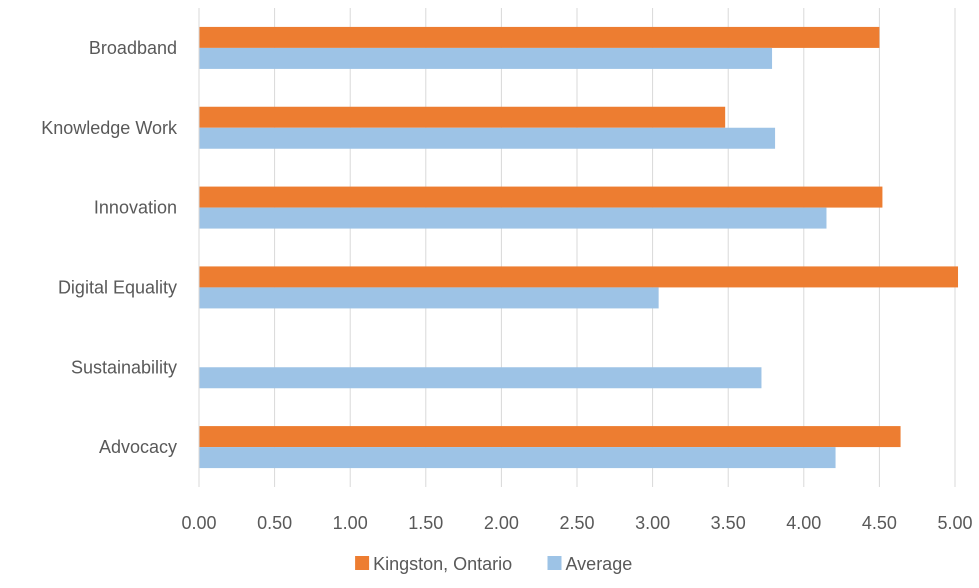 The width and height of the screenshot is (979, 588). Describe the element at coordinates (135, 208) in the screenshot. I see `category-label-innovation: Innovation` at that location.